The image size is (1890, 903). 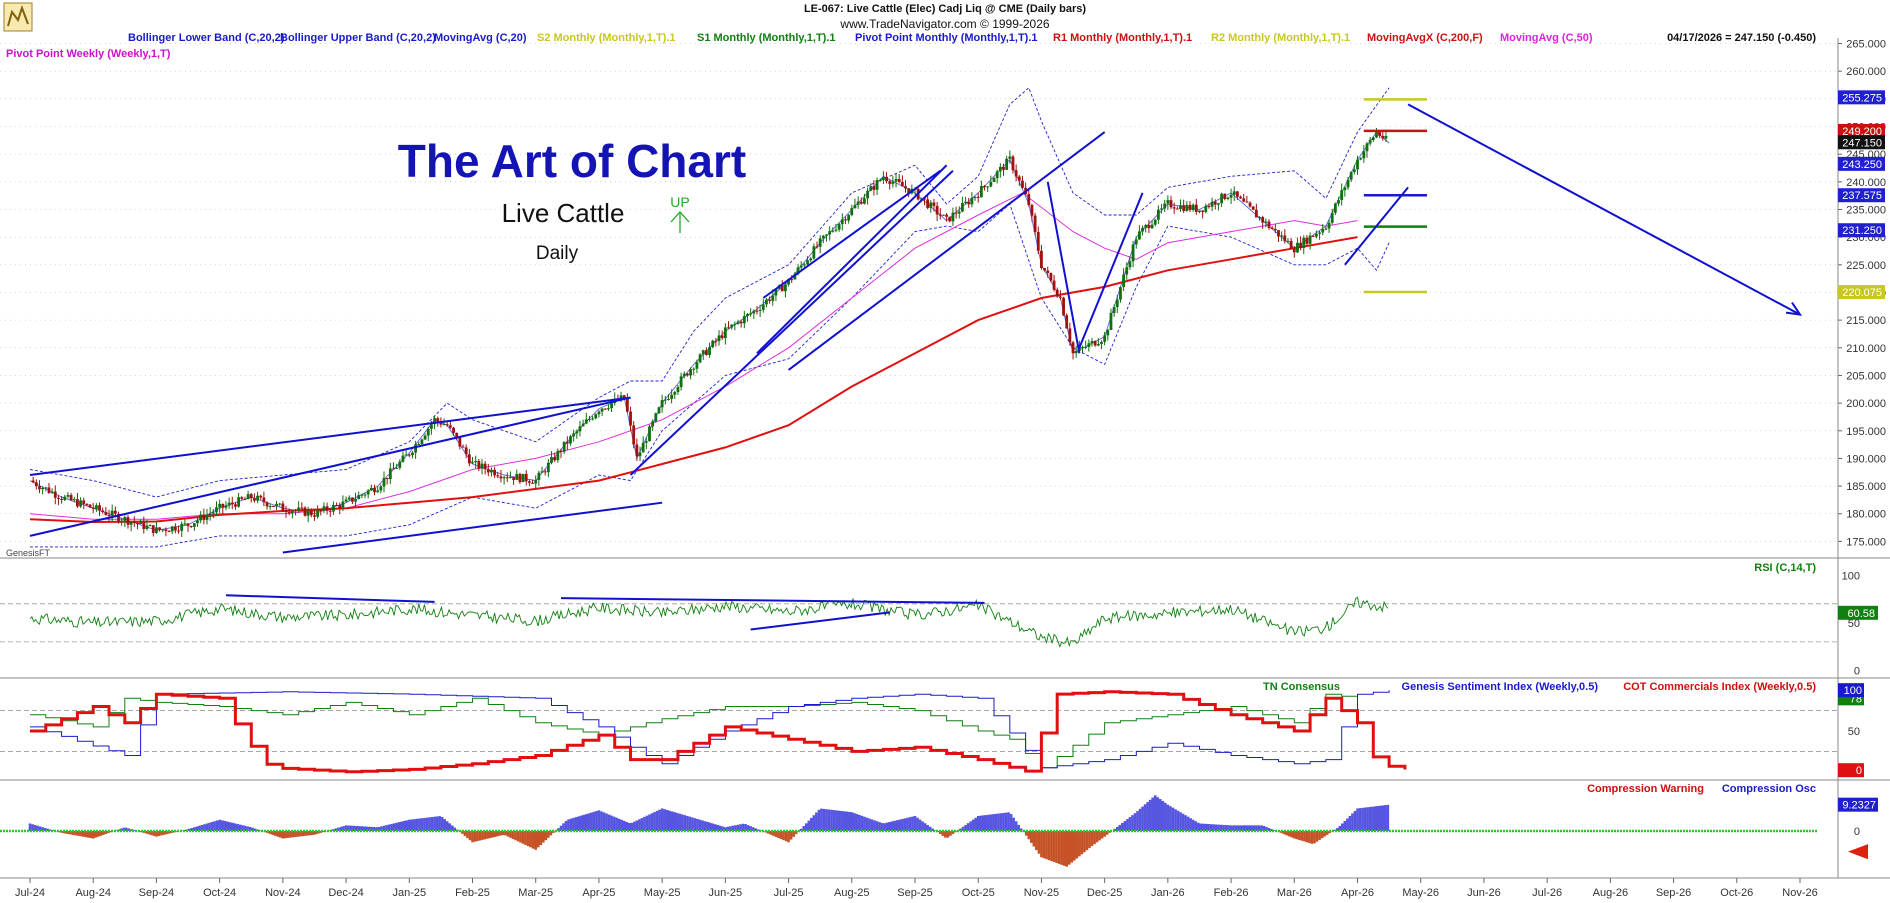 What do you see at coordinates (1854, 624) in the screenshot?
I see `rsi-tick-label: 50` at bounding box center [1854, 624].